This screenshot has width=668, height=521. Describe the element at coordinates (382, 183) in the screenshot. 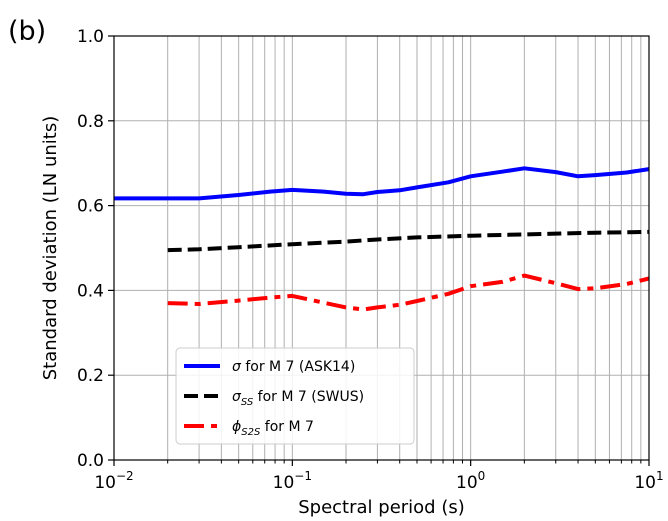

I see `series-line-sigma` at that location.